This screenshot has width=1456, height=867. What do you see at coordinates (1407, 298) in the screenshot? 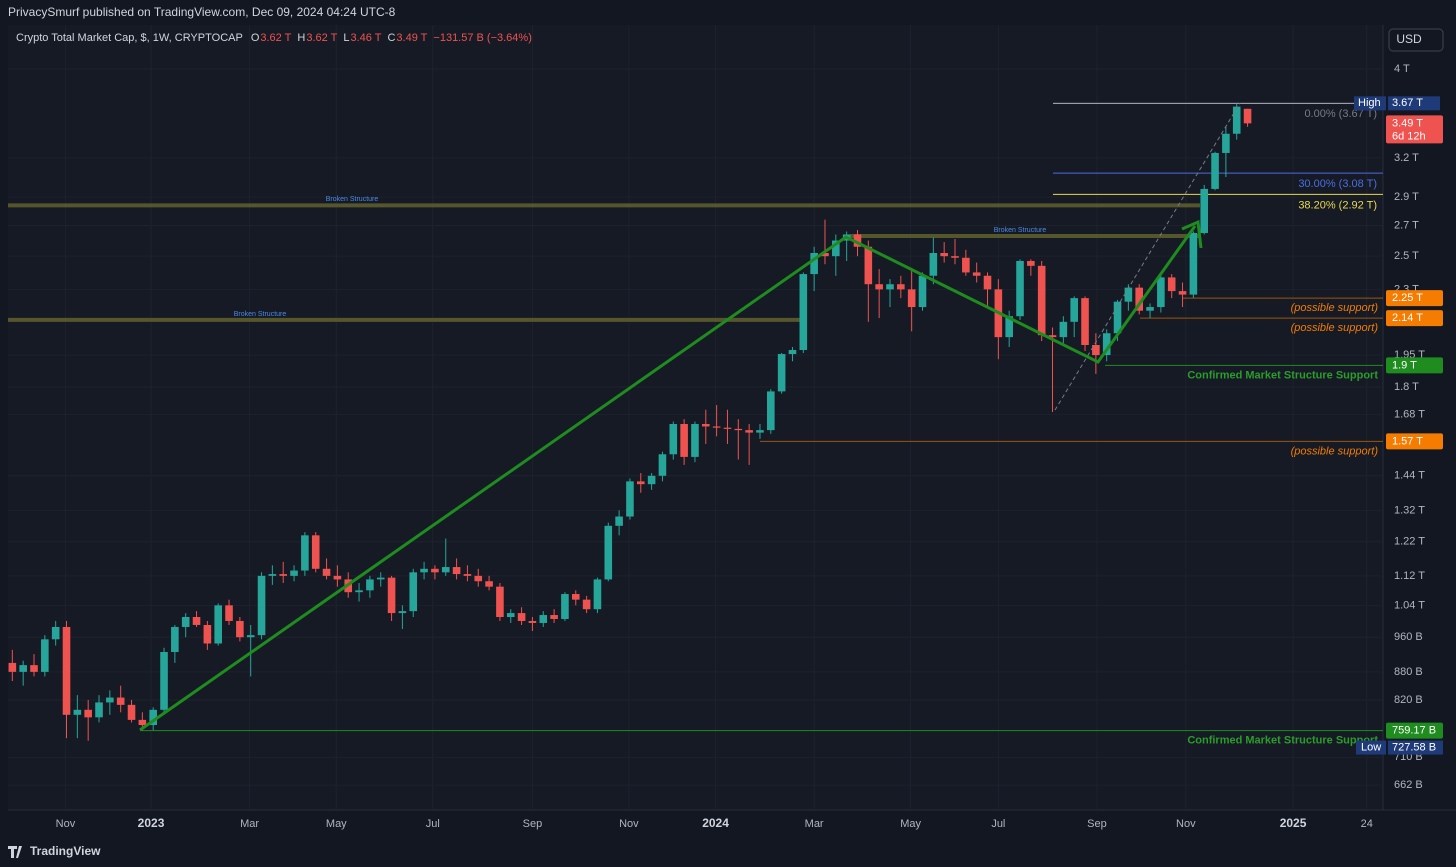
I see `level-price: 2.25 T` at bounding box center [1407, 298].